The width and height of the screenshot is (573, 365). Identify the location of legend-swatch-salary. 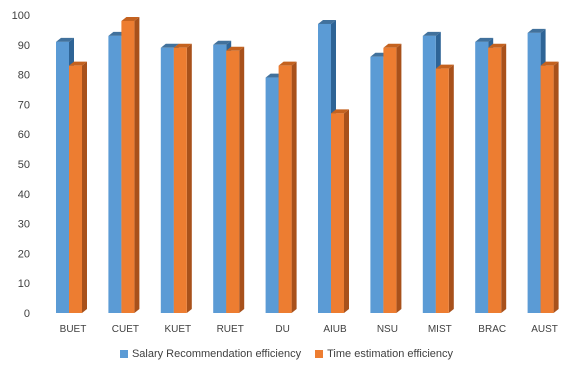
(123, 354).